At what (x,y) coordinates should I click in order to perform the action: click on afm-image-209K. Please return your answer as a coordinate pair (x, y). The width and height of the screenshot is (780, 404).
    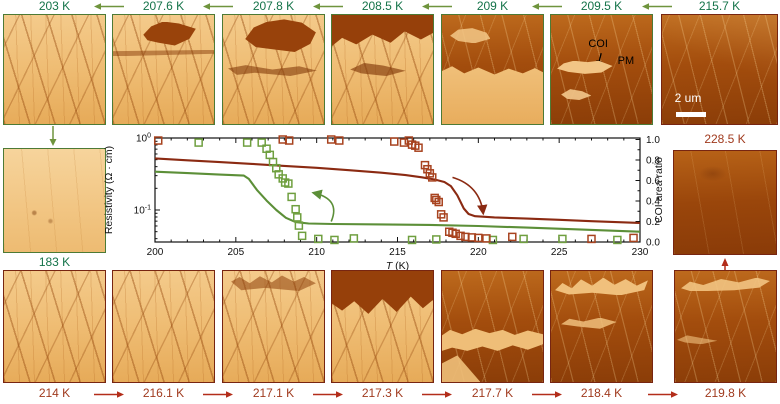
    Looking at the image, I should click on (492, 69).